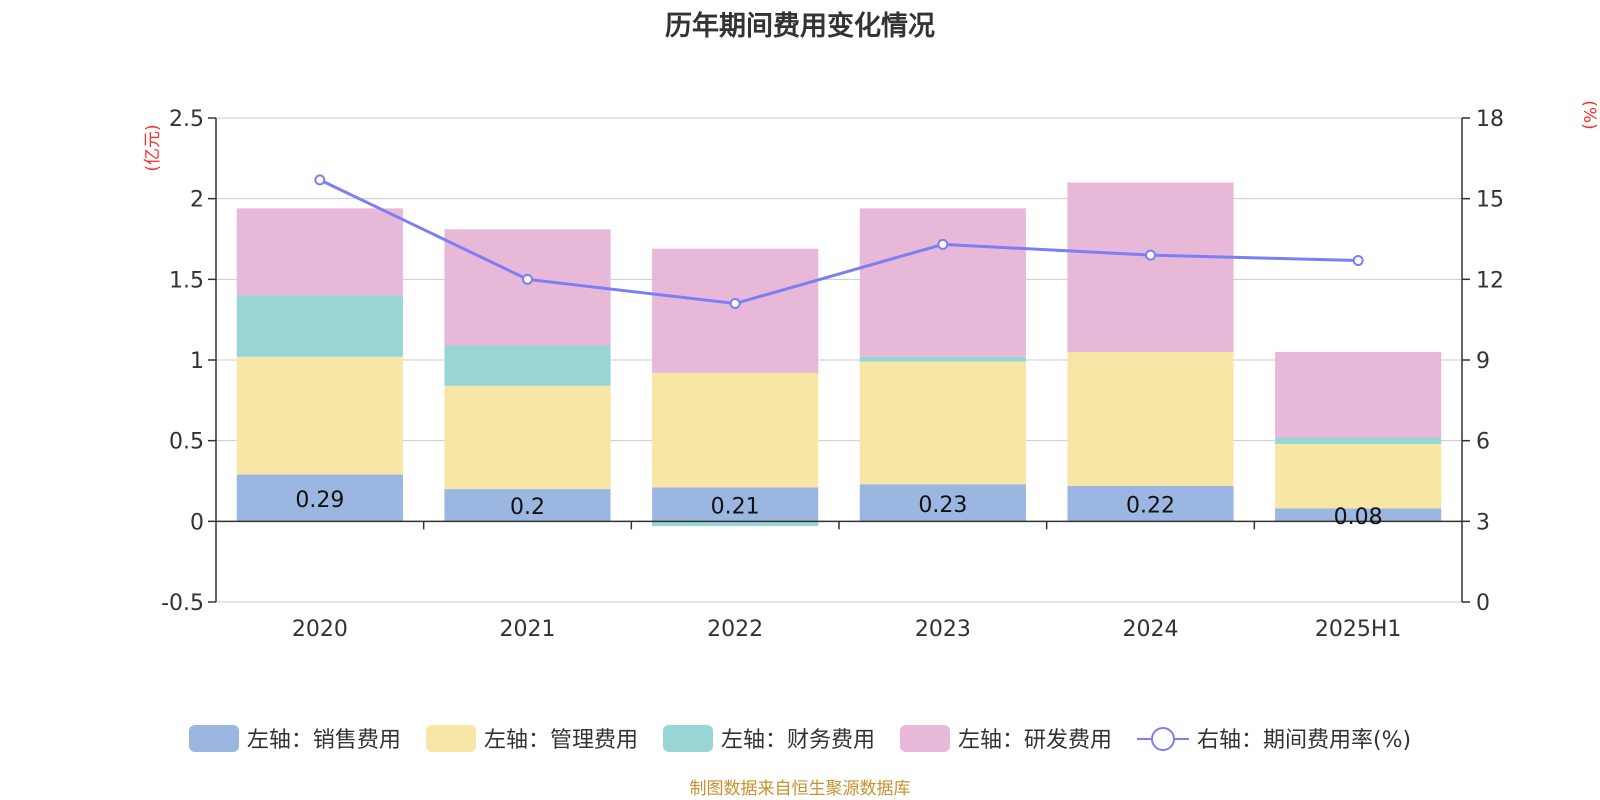  What do you see at coordinates (560, 740) in the screenshot?
I see `legend-label-admin: 左轴：管理费用` at bounding box center [560, 740].